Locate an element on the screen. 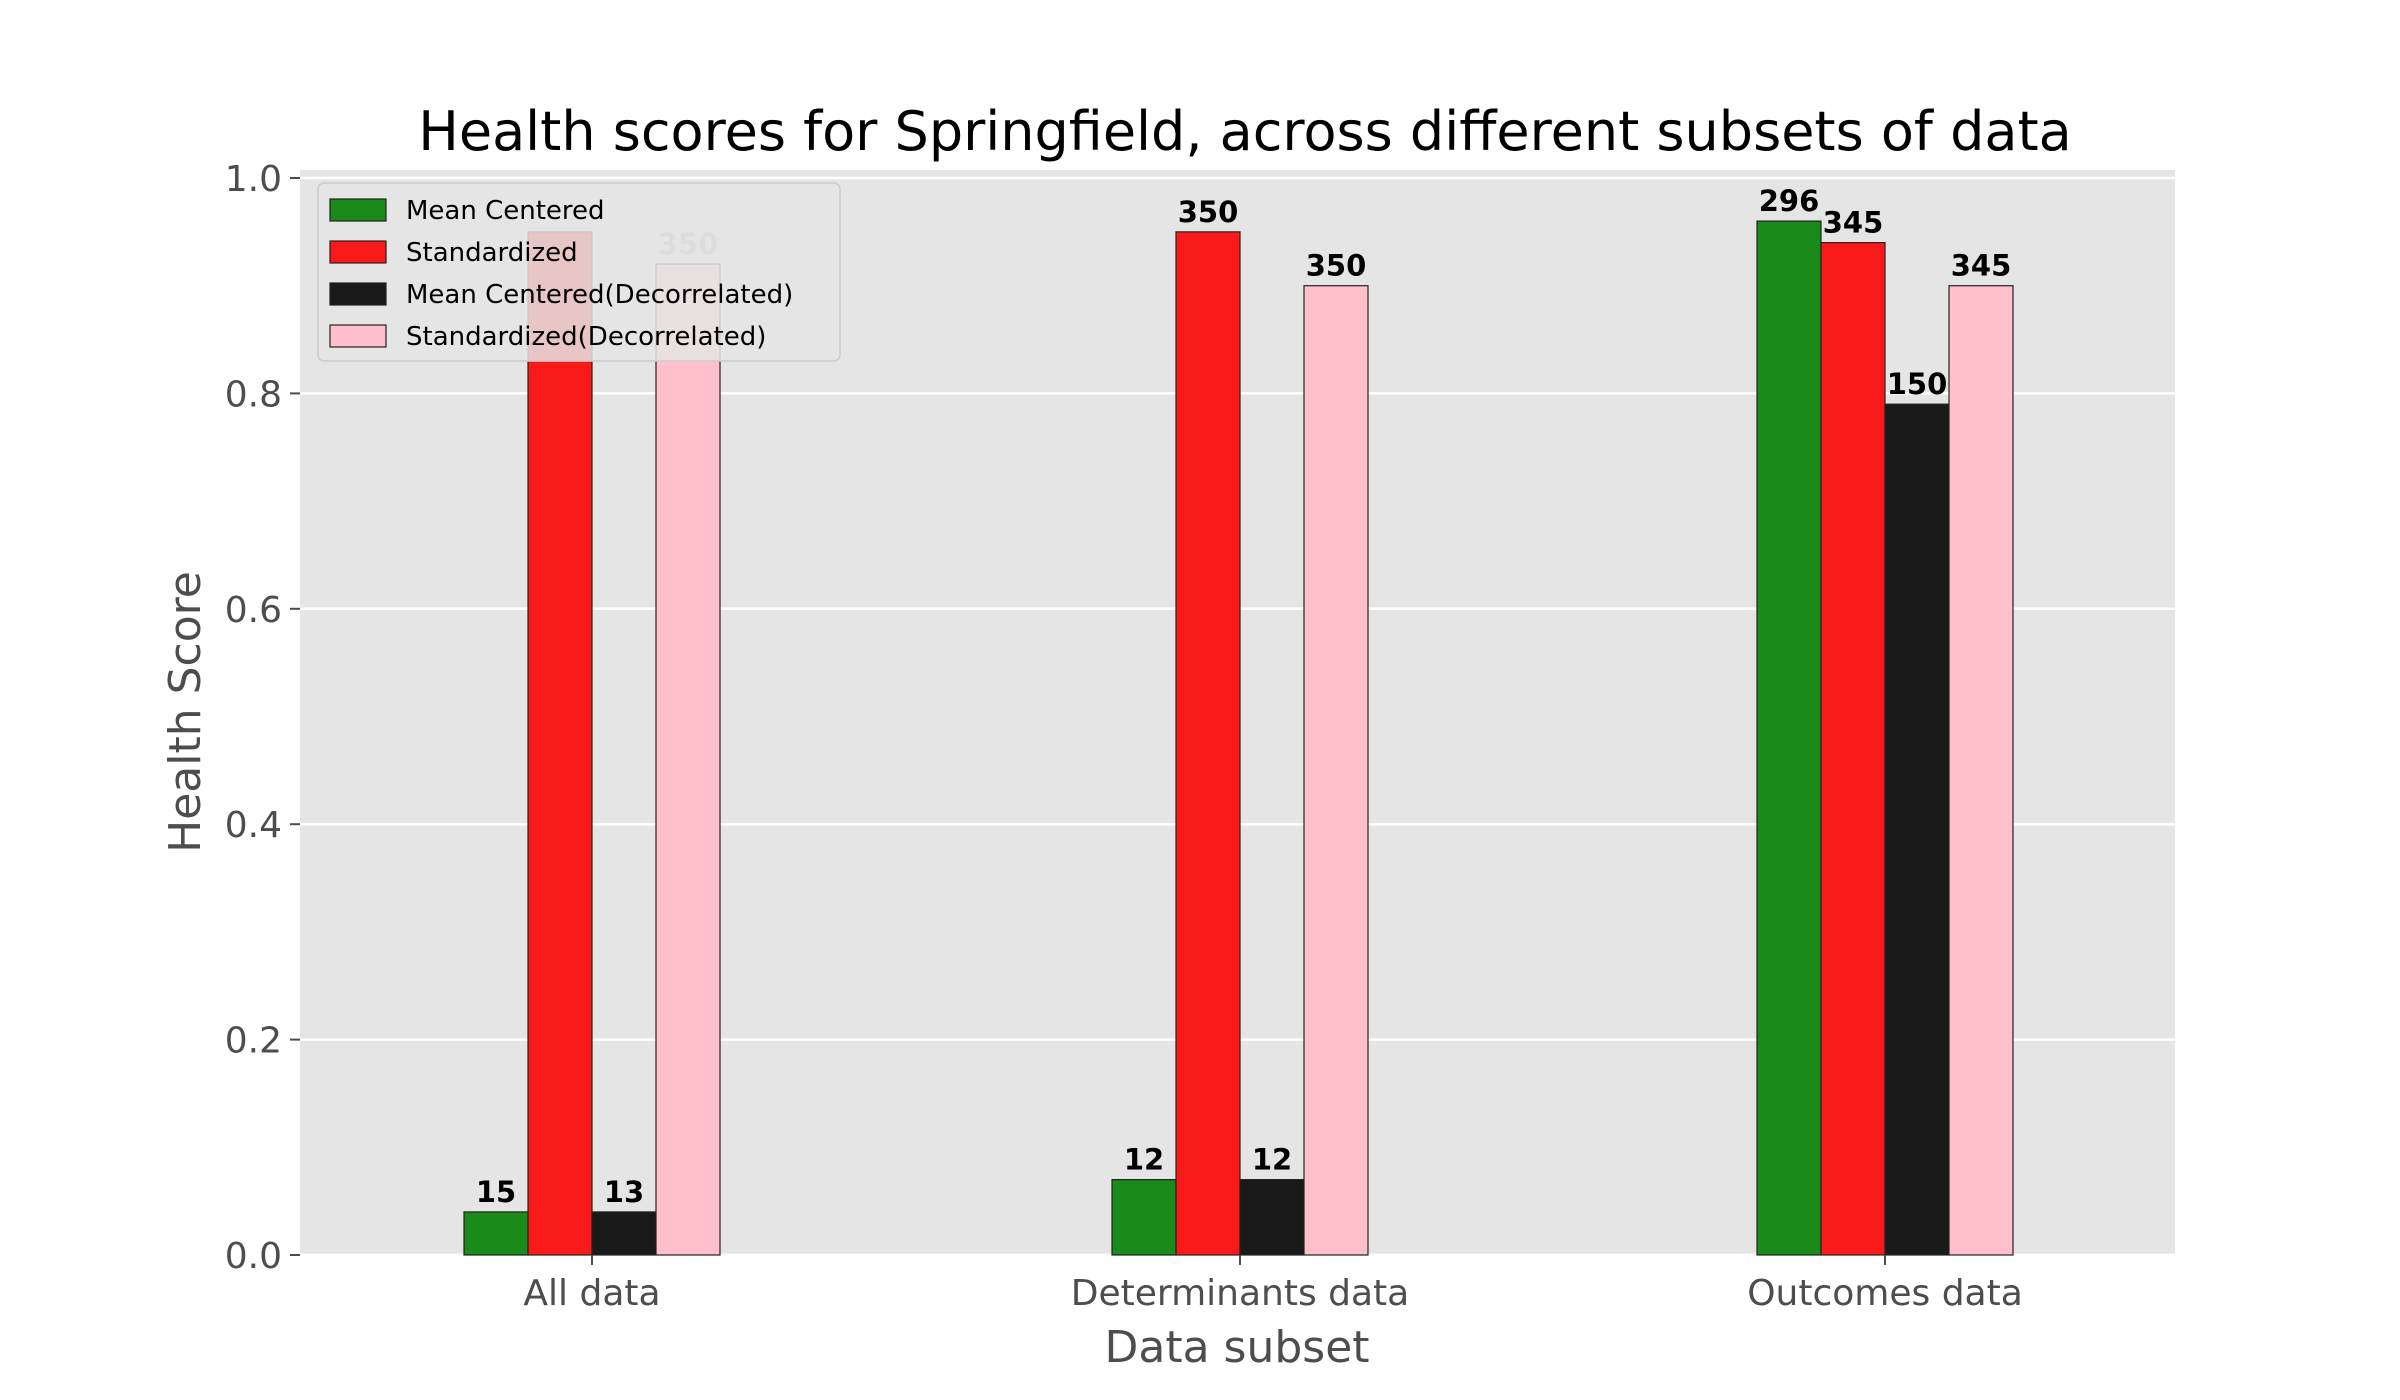 This screenshot has height=1400, width=2400. bar-value-label: 150 is located at coordinates (1917, 384).